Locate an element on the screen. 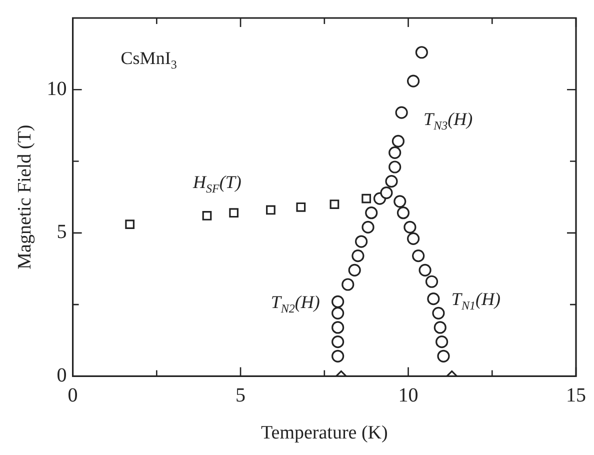 This screenshot has height=455, width=594. y-tick-label: 0 is located at coordinates (61, 375).